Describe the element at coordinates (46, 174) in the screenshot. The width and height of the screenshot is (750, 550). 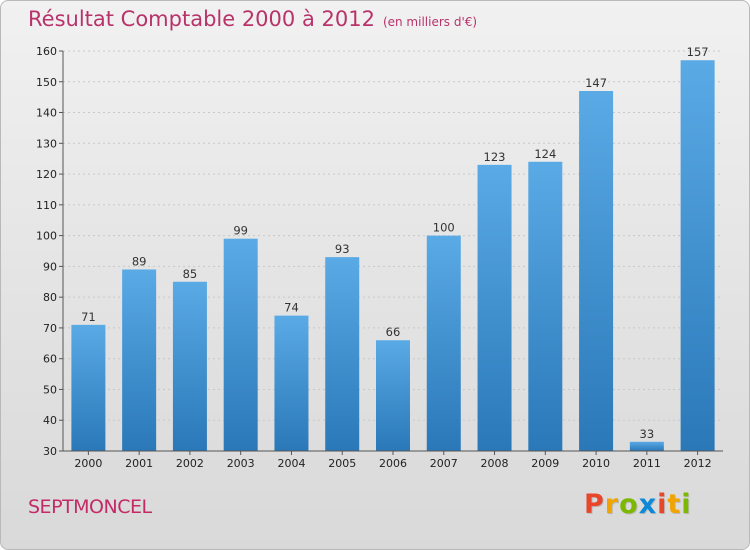
I see `y-tick-label: 120` at that location.